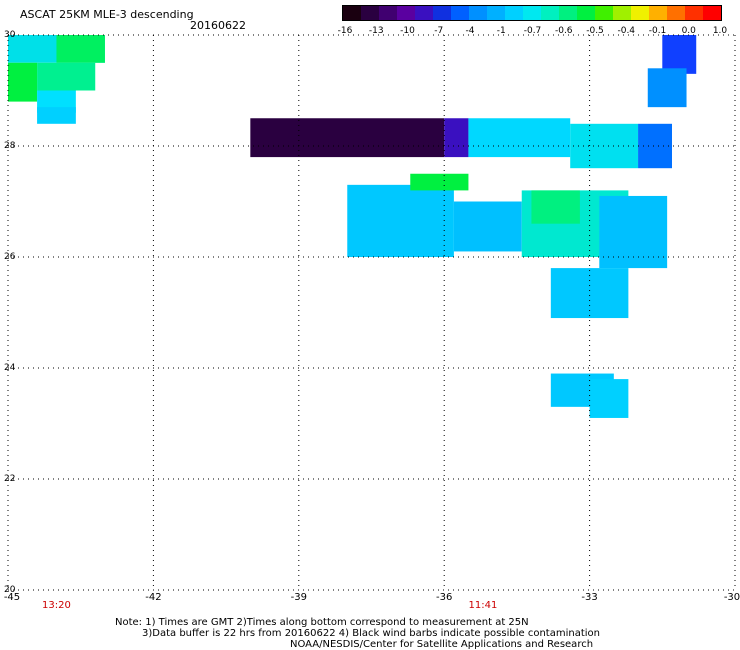 This screenshot has width=740, height=650. Describe the element at coordinates (483, 605) in the screenshot. I see `time-label: 11:41` at that location.